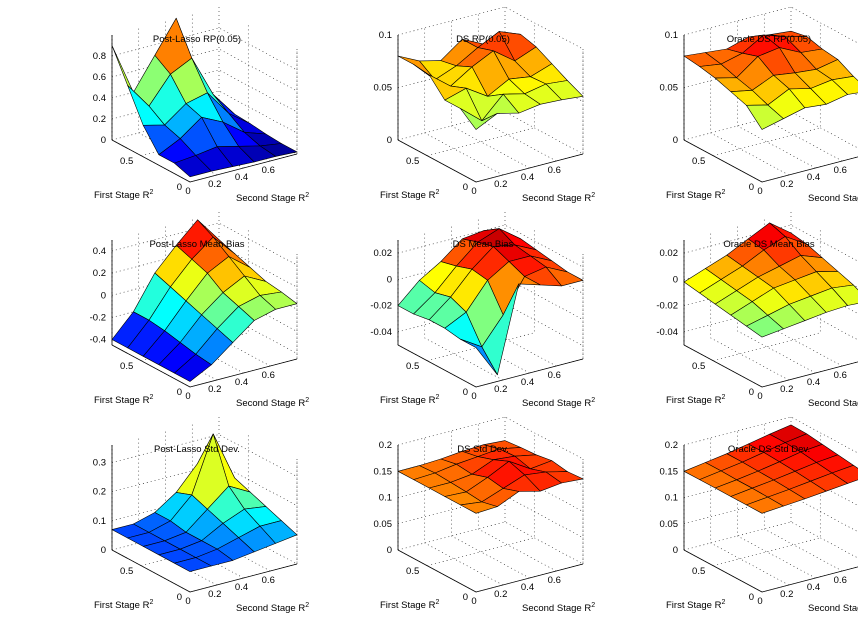  Describe the element at coordinates (483, 39) in the screenshot. I see `subplot-title: DS RP(0.05)` at that location.